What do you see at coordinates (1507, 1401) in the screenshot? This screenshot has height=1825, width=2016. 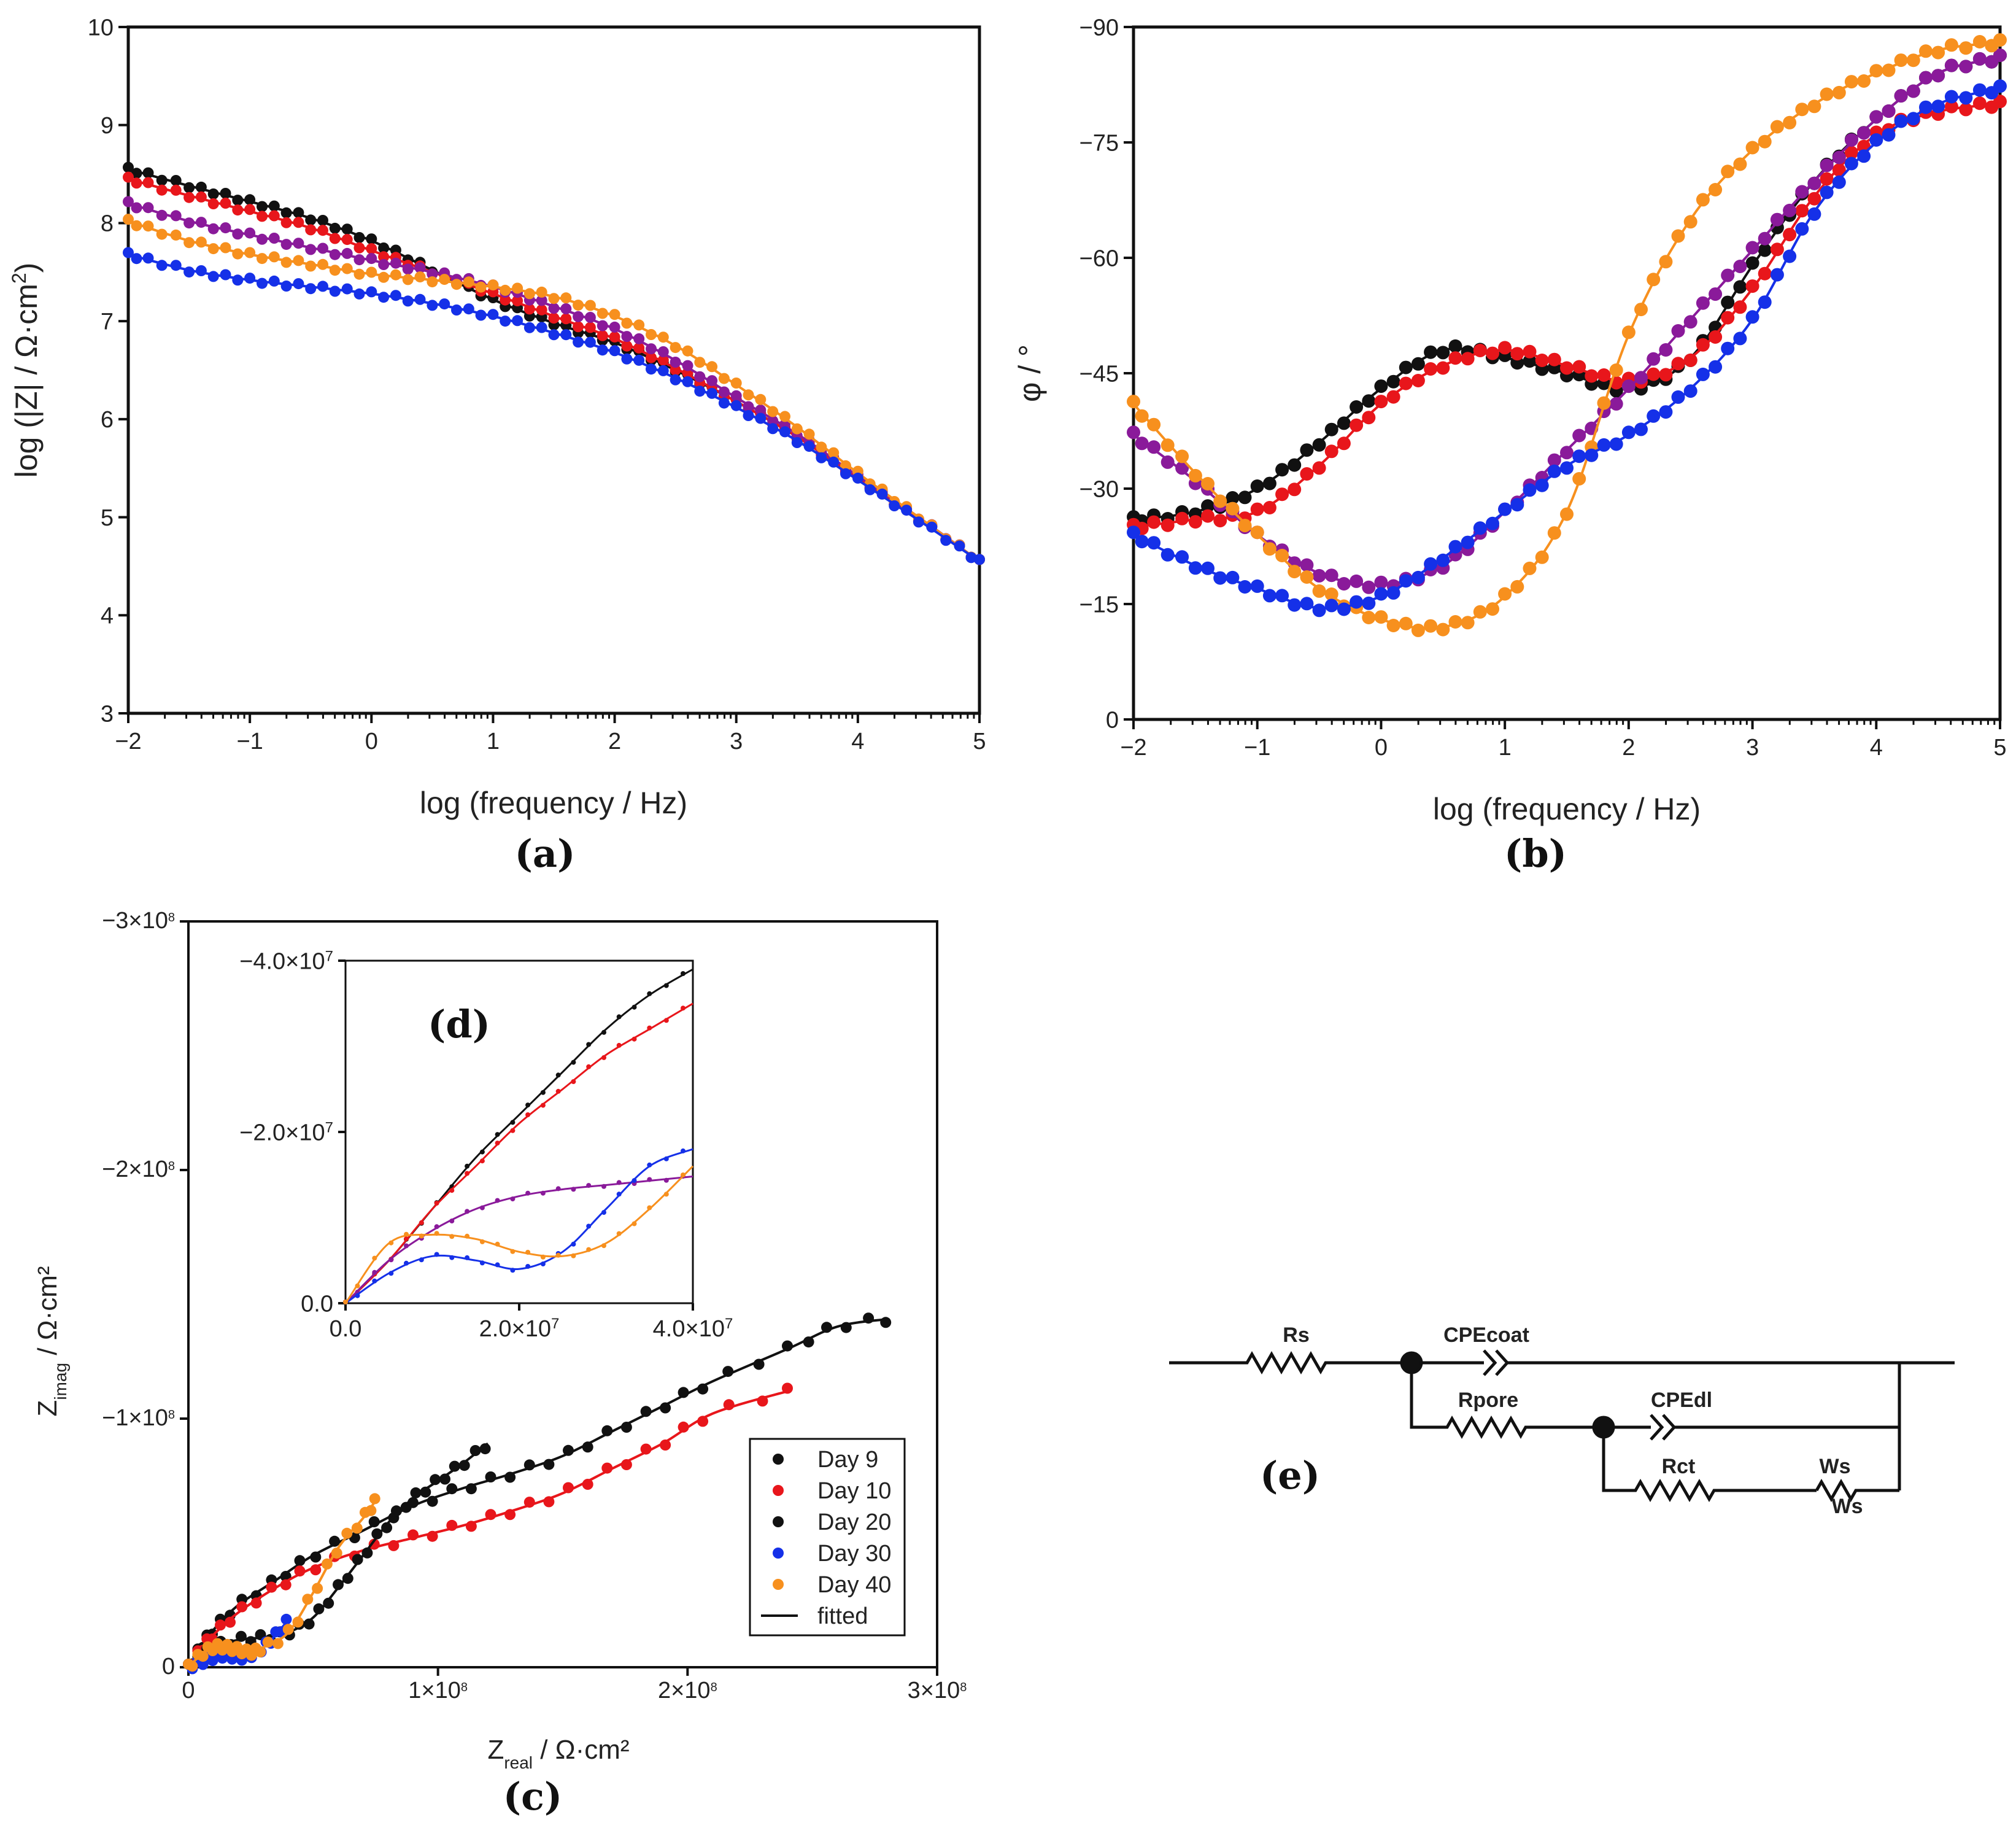 I see `resistor-rpore` at bounding box center [1507, 1401].